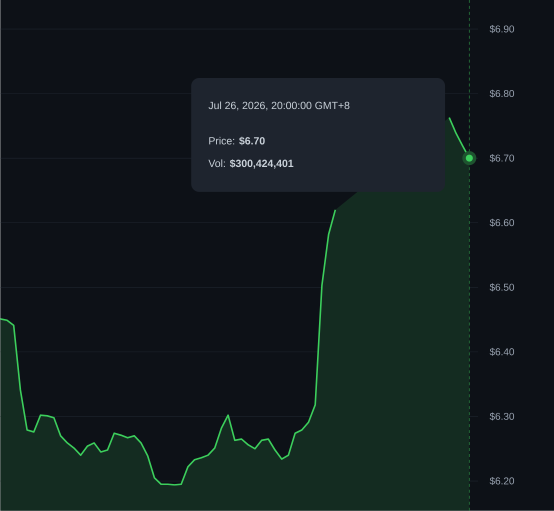  Describe the element at coordinates (502, 94) in the screenshot. I see `y-tick-label: $6.80` at that location.